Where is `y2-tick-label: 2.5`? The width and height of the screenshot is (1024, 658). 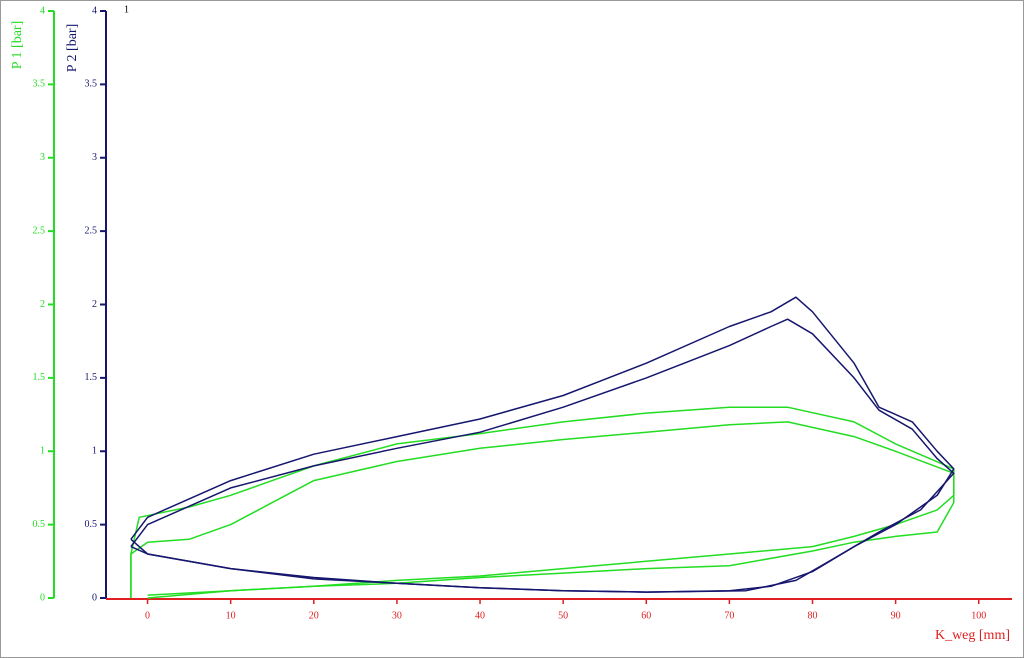
y2-tick-label: 2.5 is located at coordinates (91, 230).